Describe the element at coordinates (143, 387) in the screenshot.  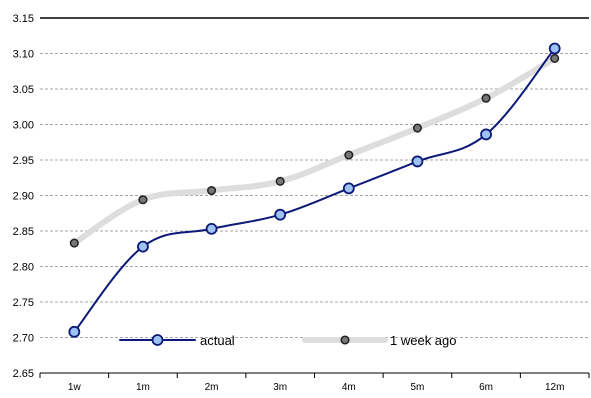
I see `x-tick-label: 1m` at that location.